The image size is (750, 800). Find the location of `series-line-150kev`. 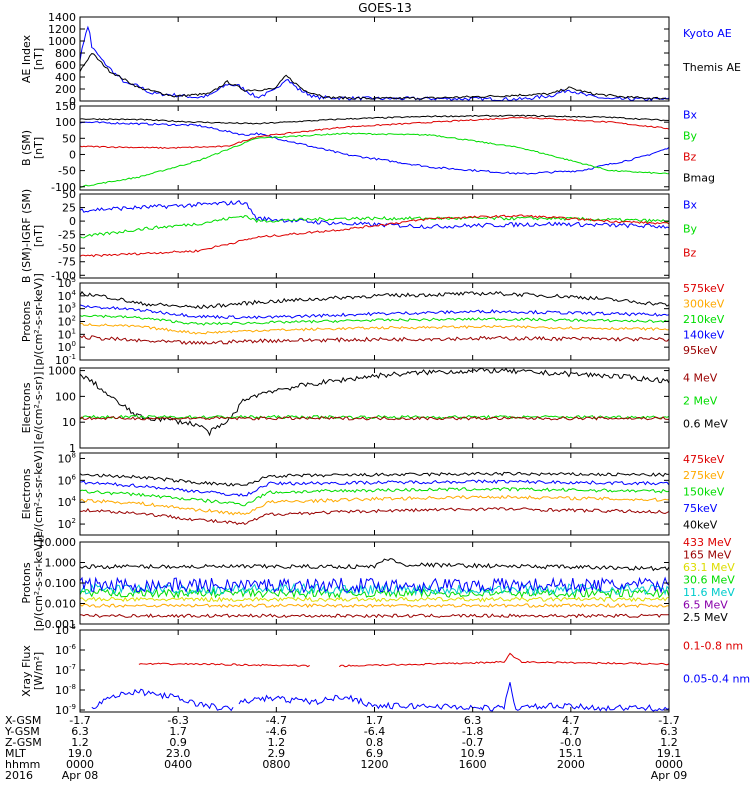

series-line-150kev is located at coordinates (374, 497).